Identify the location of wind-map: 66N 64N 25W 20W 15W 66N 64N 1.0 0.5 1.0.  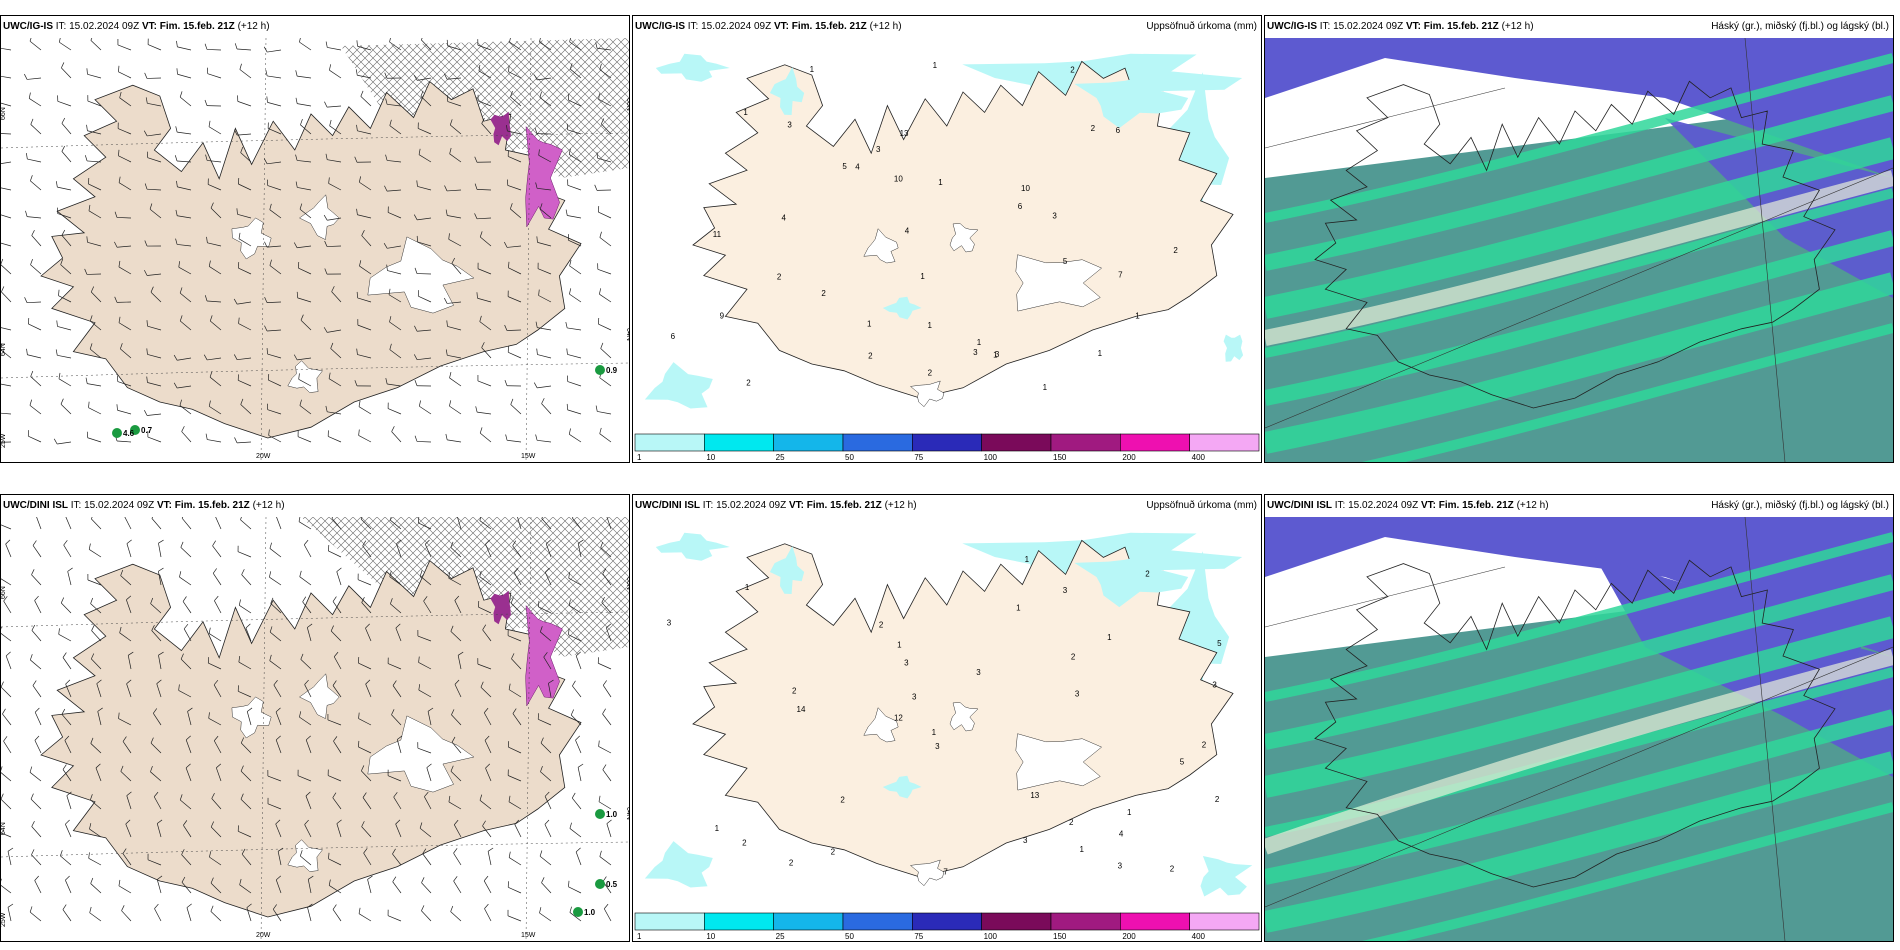
(315, 729).